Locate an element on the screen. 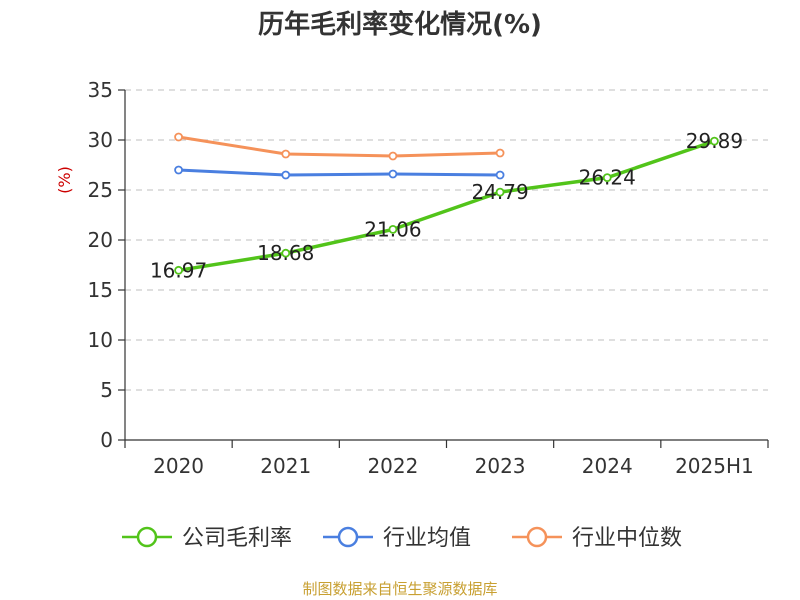 Image resolution: width=800 pixels, height=600 pixels. x-tick-label: 2022 is located at coordinates (392, 466).